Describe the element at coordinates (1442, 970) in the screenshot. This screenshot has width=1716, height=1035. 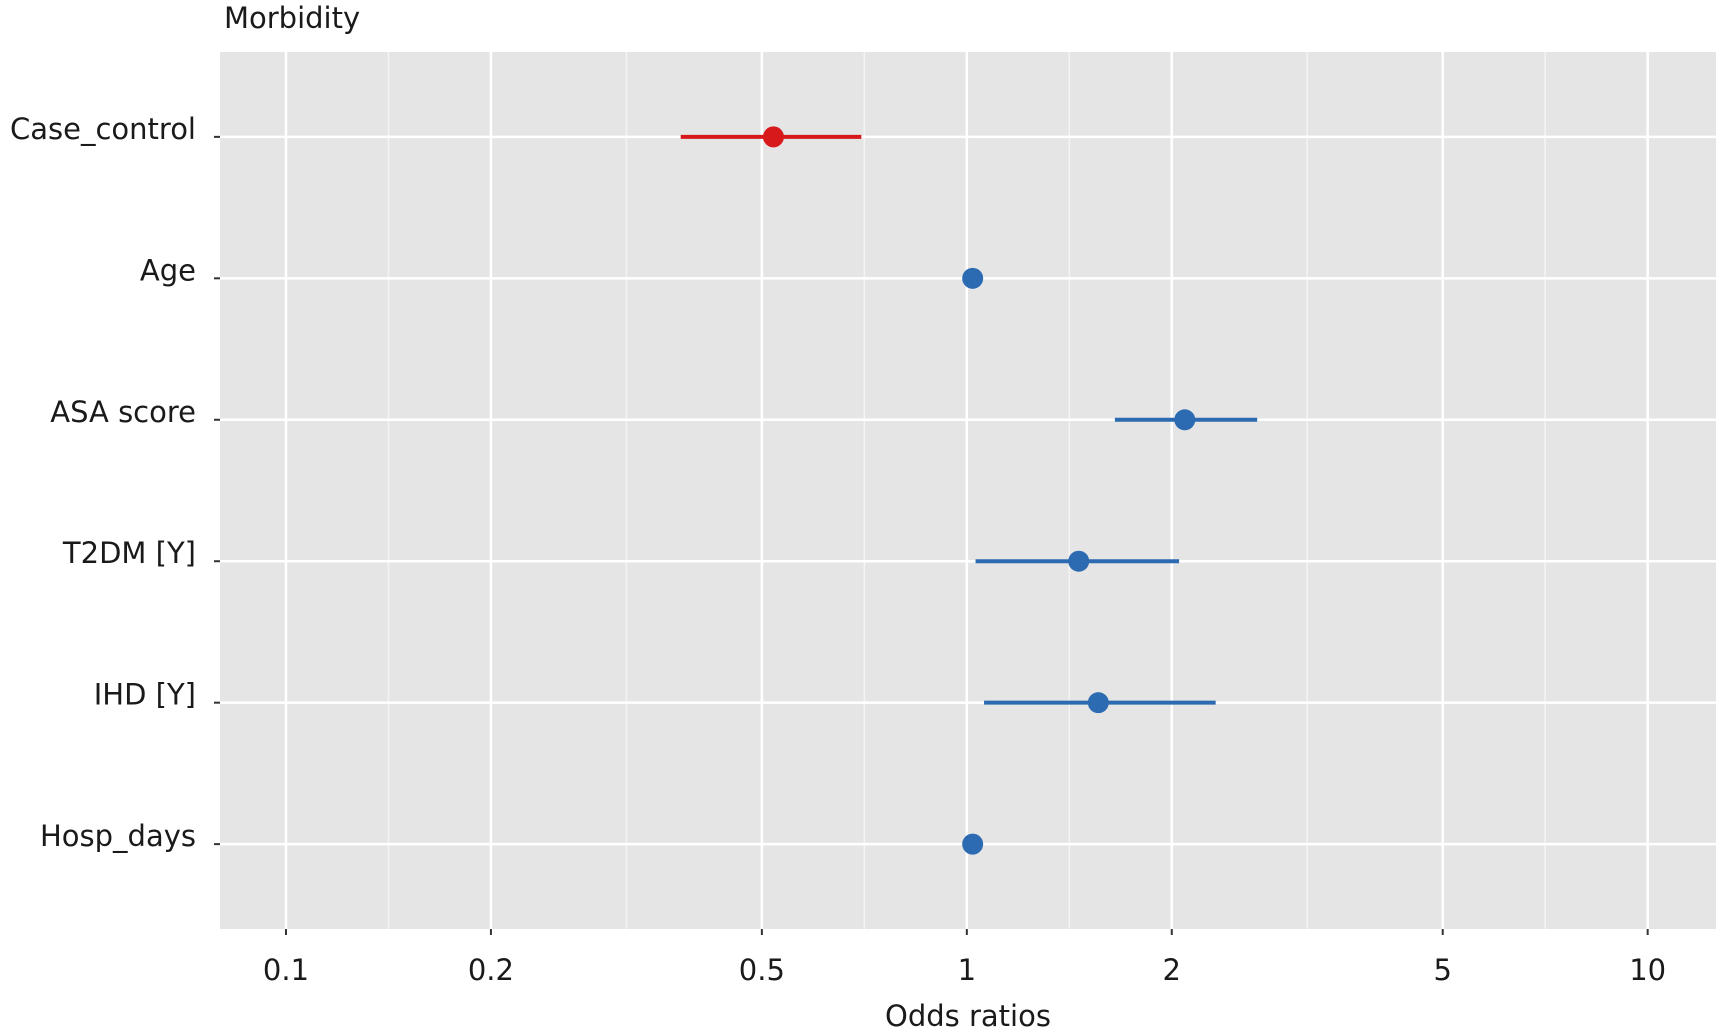
I see `x-tick-label: 5` at that location.